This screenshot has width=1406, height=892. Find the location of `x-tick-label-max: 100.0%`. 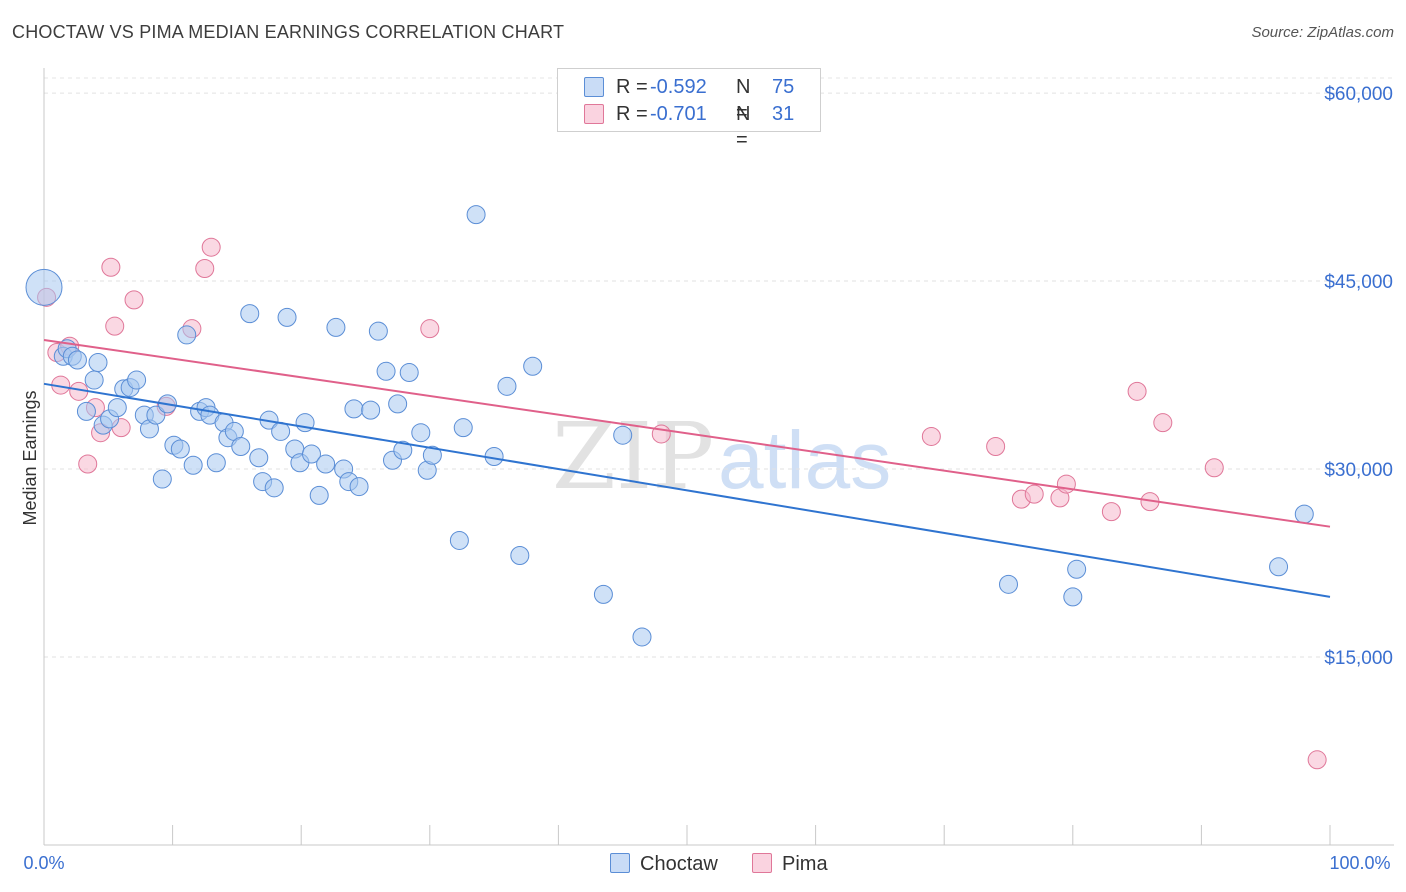

x-tick-label-max: 100.0% is located at coordinates (1359, 863).